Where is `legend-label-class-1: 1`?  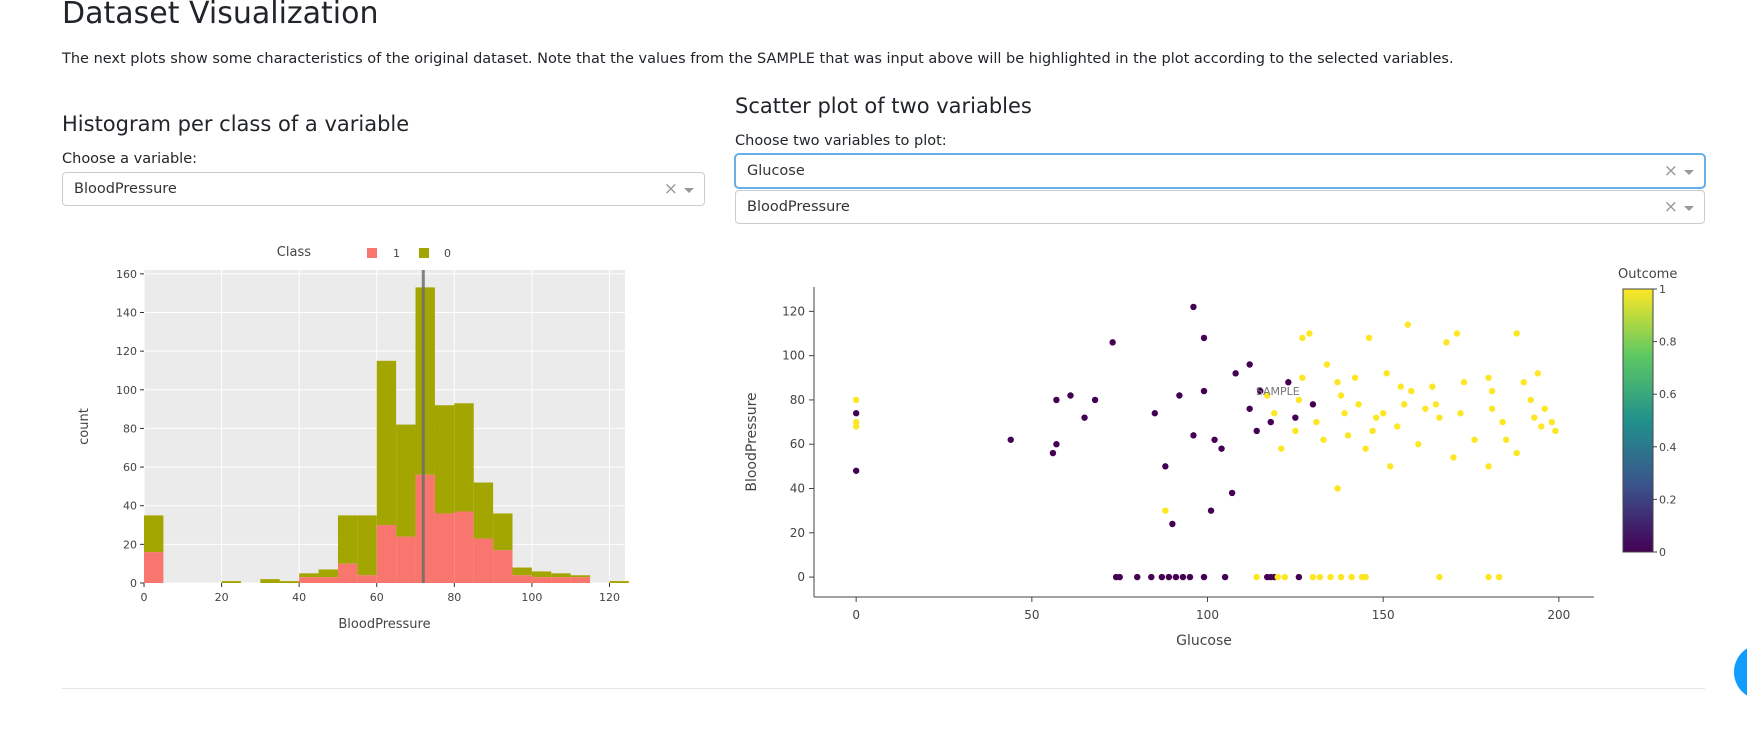
legend-label-class-1: 1 is located at coordinates (396, 253).